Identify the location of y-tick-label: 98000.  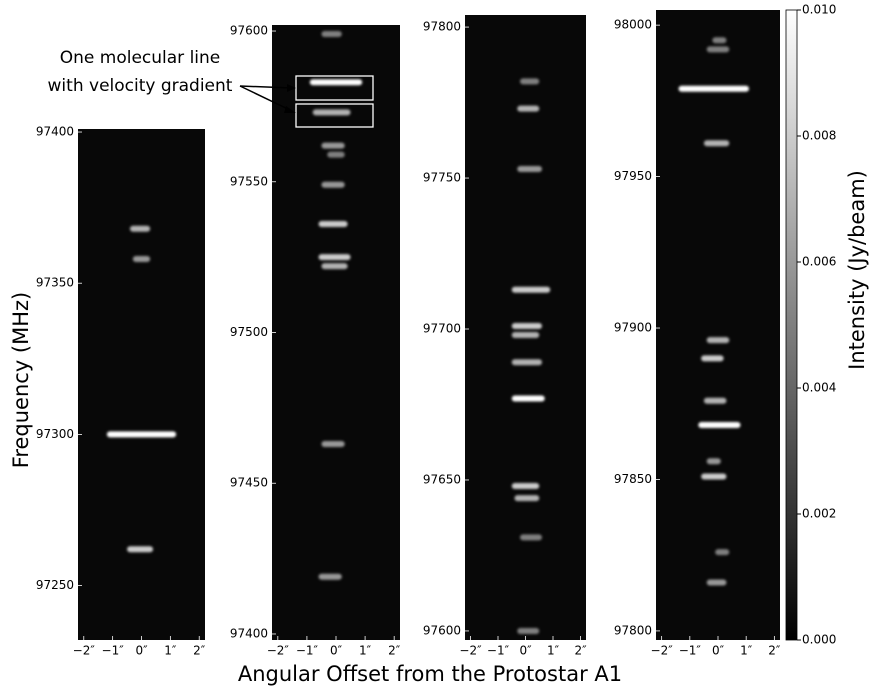
(633, 25).